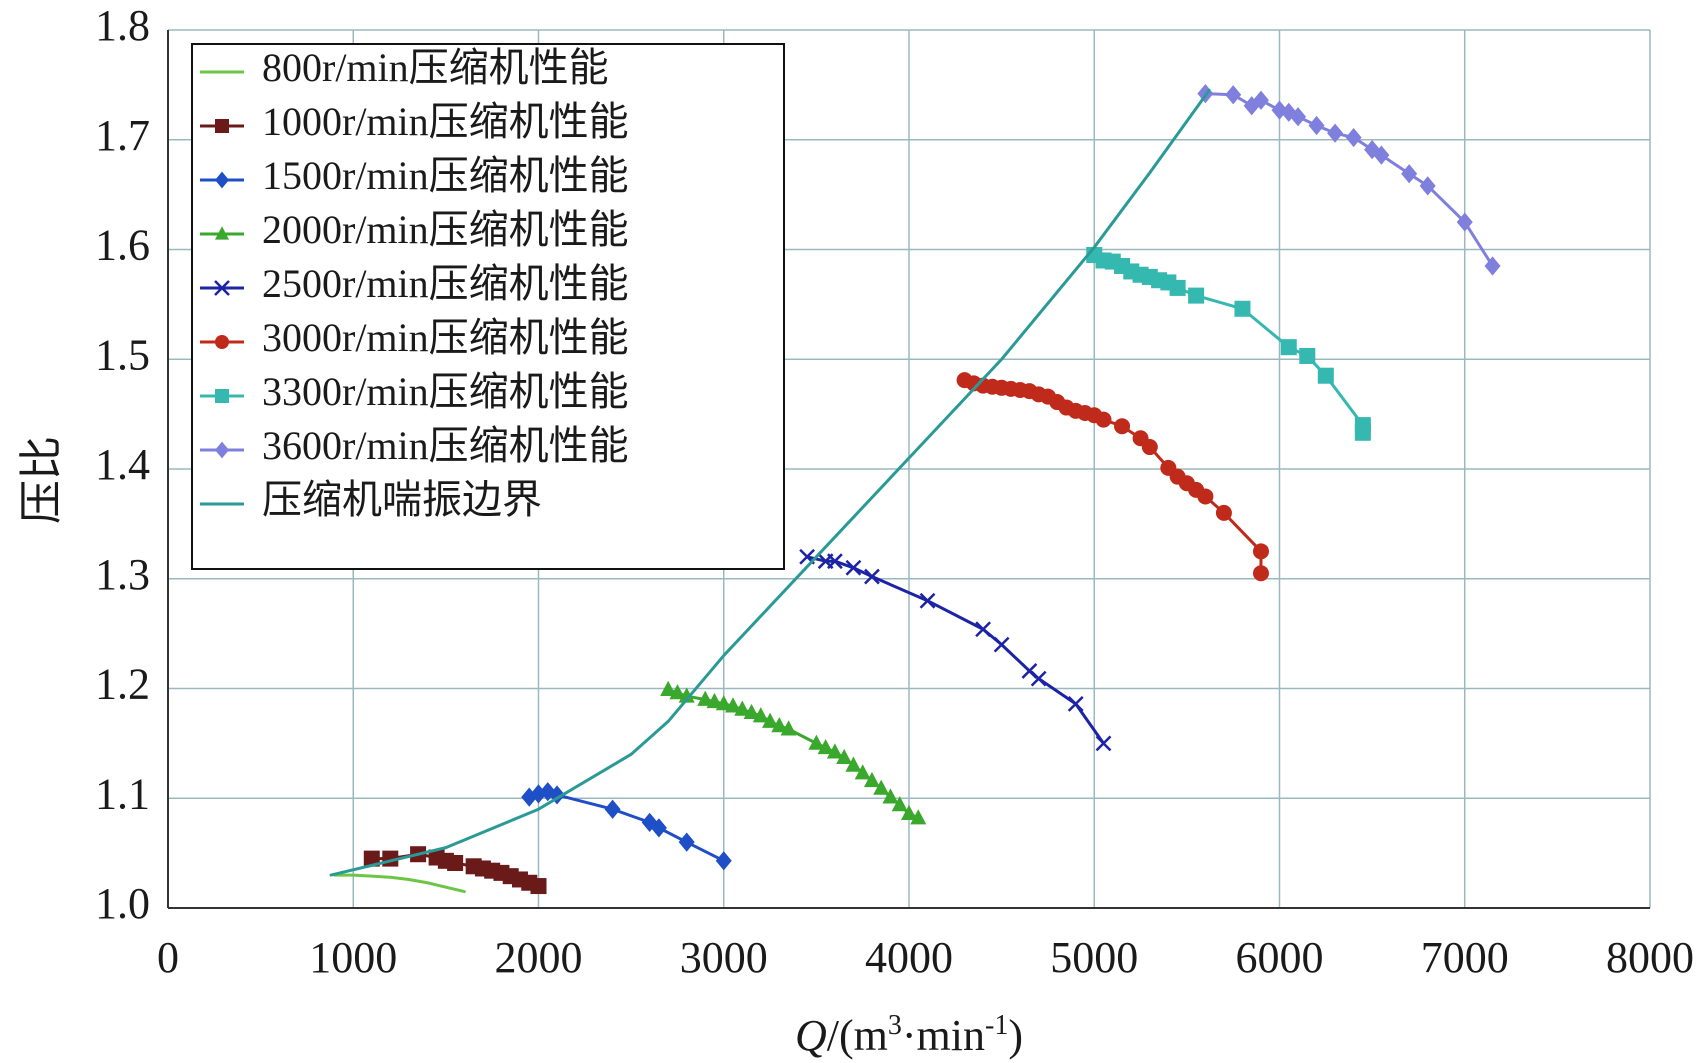 The height and width of the screenshot is (1063, 1701). I want to click on x-tick-label: 7000, so click(1465, 957).